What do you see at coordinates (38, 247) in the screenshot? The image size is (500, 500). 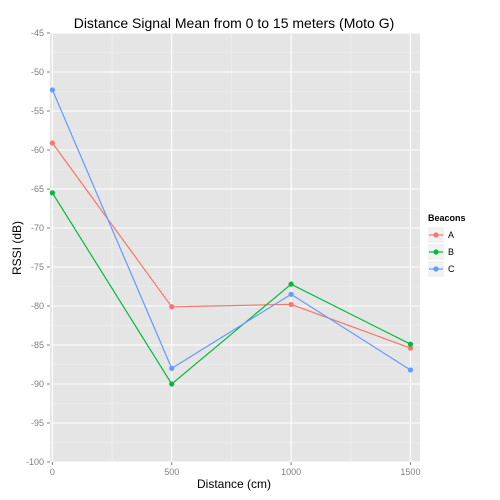 I see `y-axis-ticks: -45 -50 -55 -60 -65 -70 -75 -80 -85 -90 -95 -100` at bounding box center [38, 247].